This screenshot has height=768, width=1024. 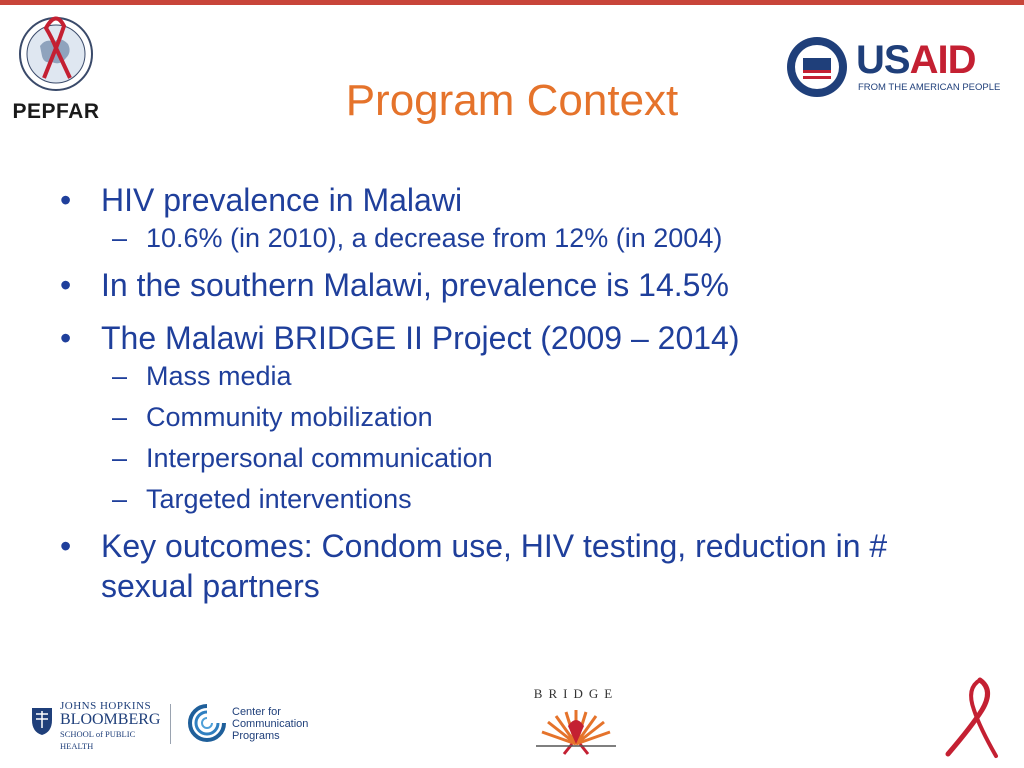 What do you see at coordinates (110, 719) in the screenshot?
I see `jhu-line2: BLOOMBERG` at bounding box center [110, 719].